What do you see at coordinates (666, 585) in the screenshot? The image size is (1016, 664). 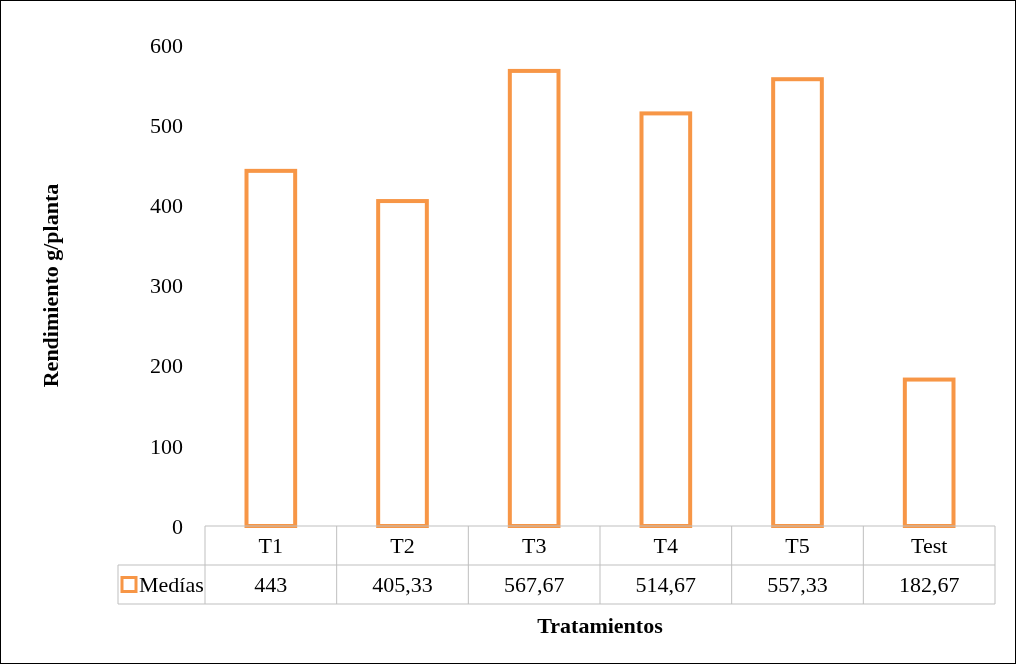 I see `data-label: 514,67` at bounding box center [666, 585].